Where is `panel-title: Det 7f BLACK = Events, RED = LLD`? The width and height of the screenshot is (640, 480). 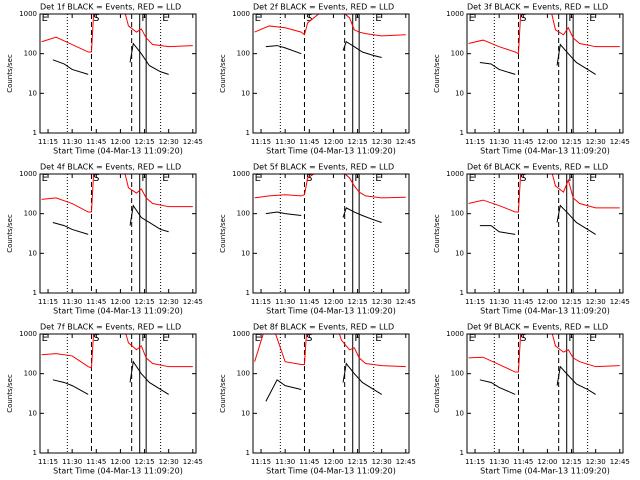 panel-title: Det 7f BLACK = Events, RED = LLD is located at coordinates (110, 327).